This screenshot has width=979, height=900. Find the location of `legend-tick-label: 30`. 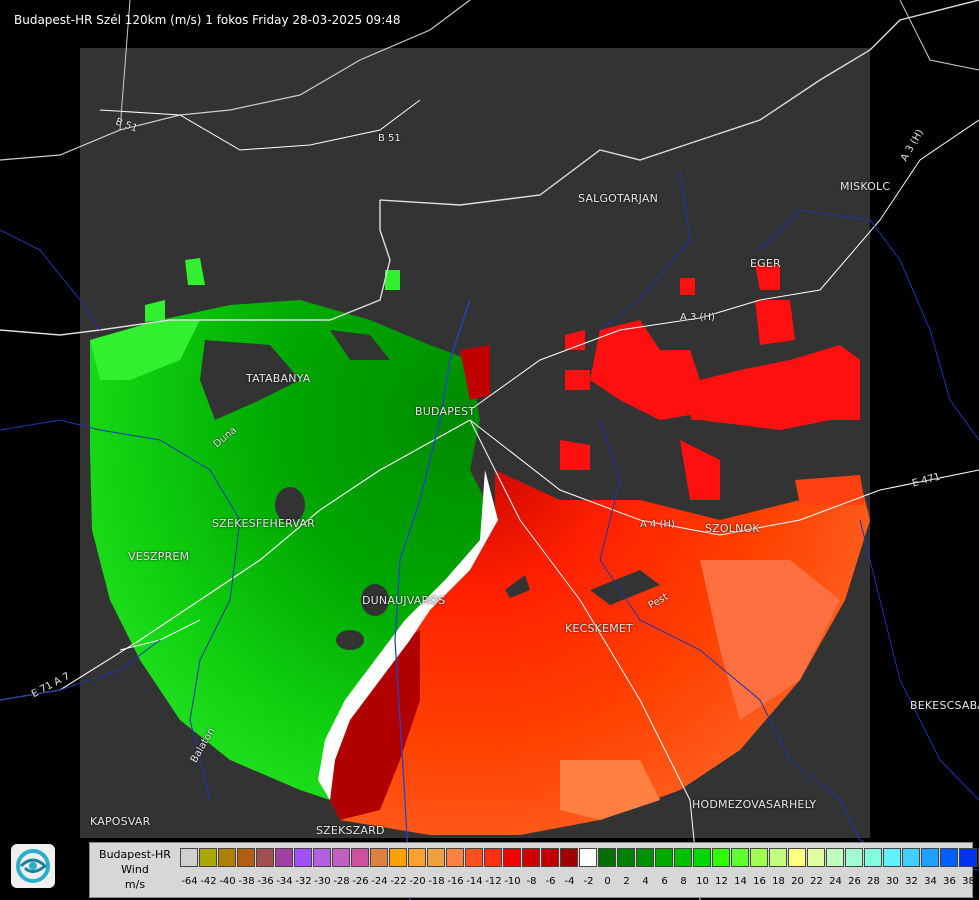

legend-tick-label: 30 is located at coordinates (892, 881).